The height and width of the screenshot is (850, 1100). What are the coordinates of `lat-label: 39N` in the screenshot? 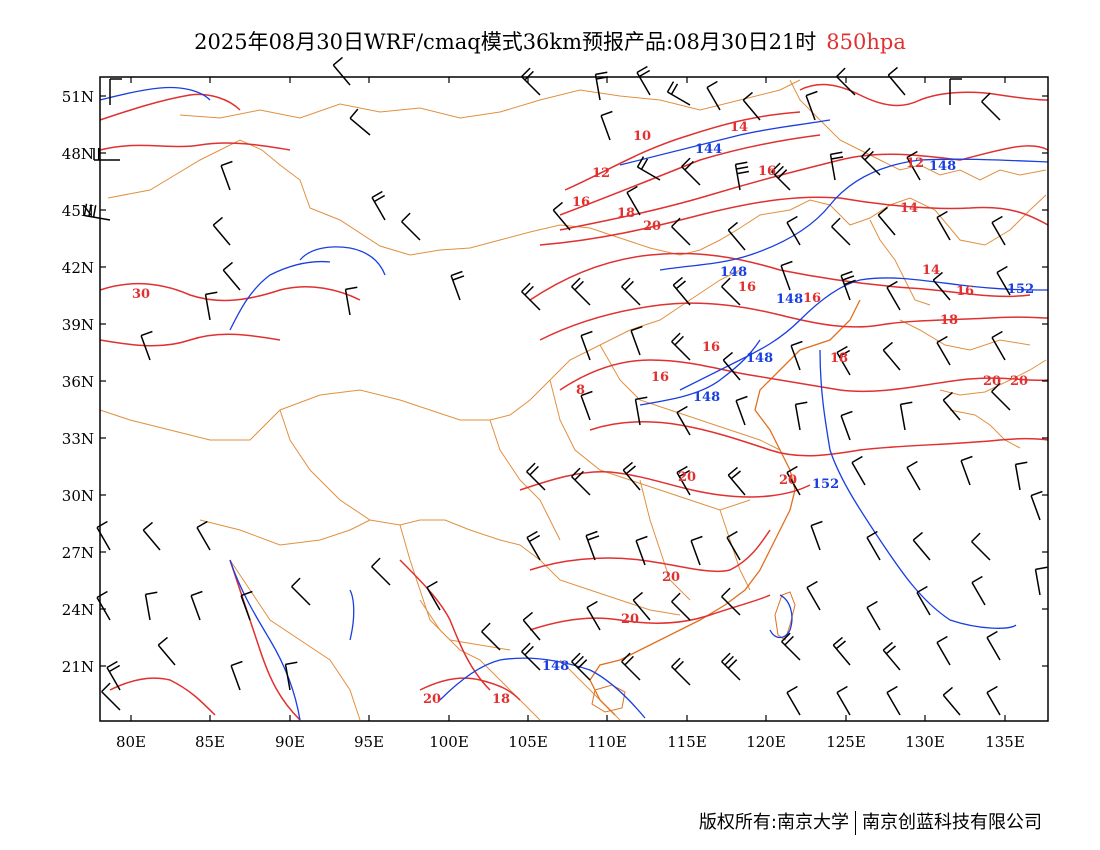 It's located at (78, 325).